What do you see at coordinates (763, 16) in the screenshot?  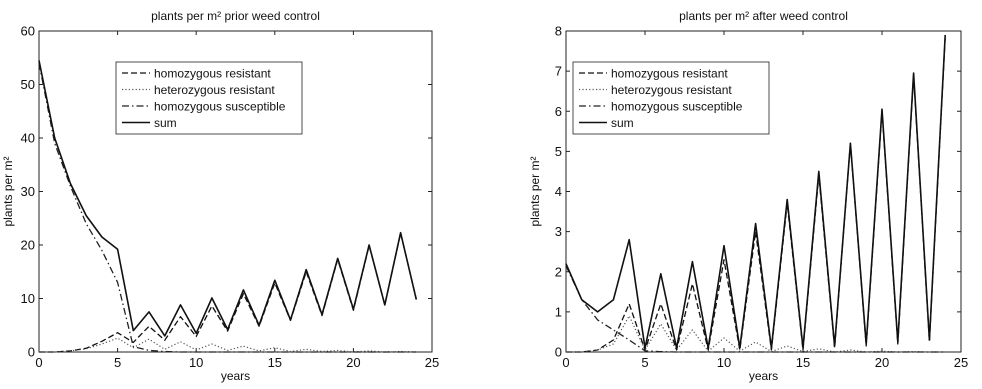 I see `chart-title: plants per m² after weed control` at bounding box center [763, 16].